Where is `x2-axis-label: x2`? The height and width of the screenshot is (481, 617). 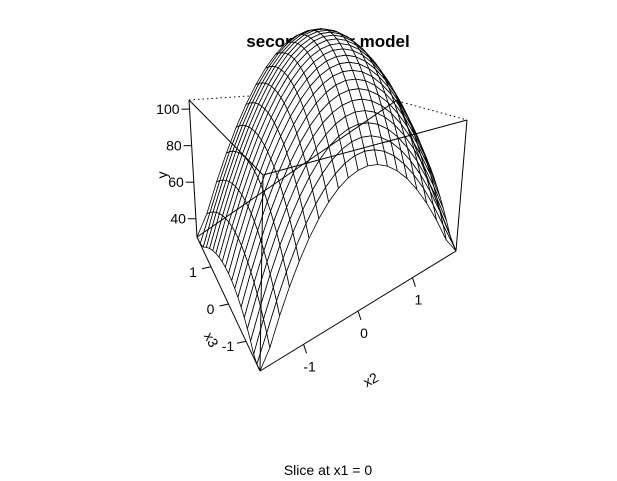 x2-axis-label: x2 is located at coordinates (370, 379).